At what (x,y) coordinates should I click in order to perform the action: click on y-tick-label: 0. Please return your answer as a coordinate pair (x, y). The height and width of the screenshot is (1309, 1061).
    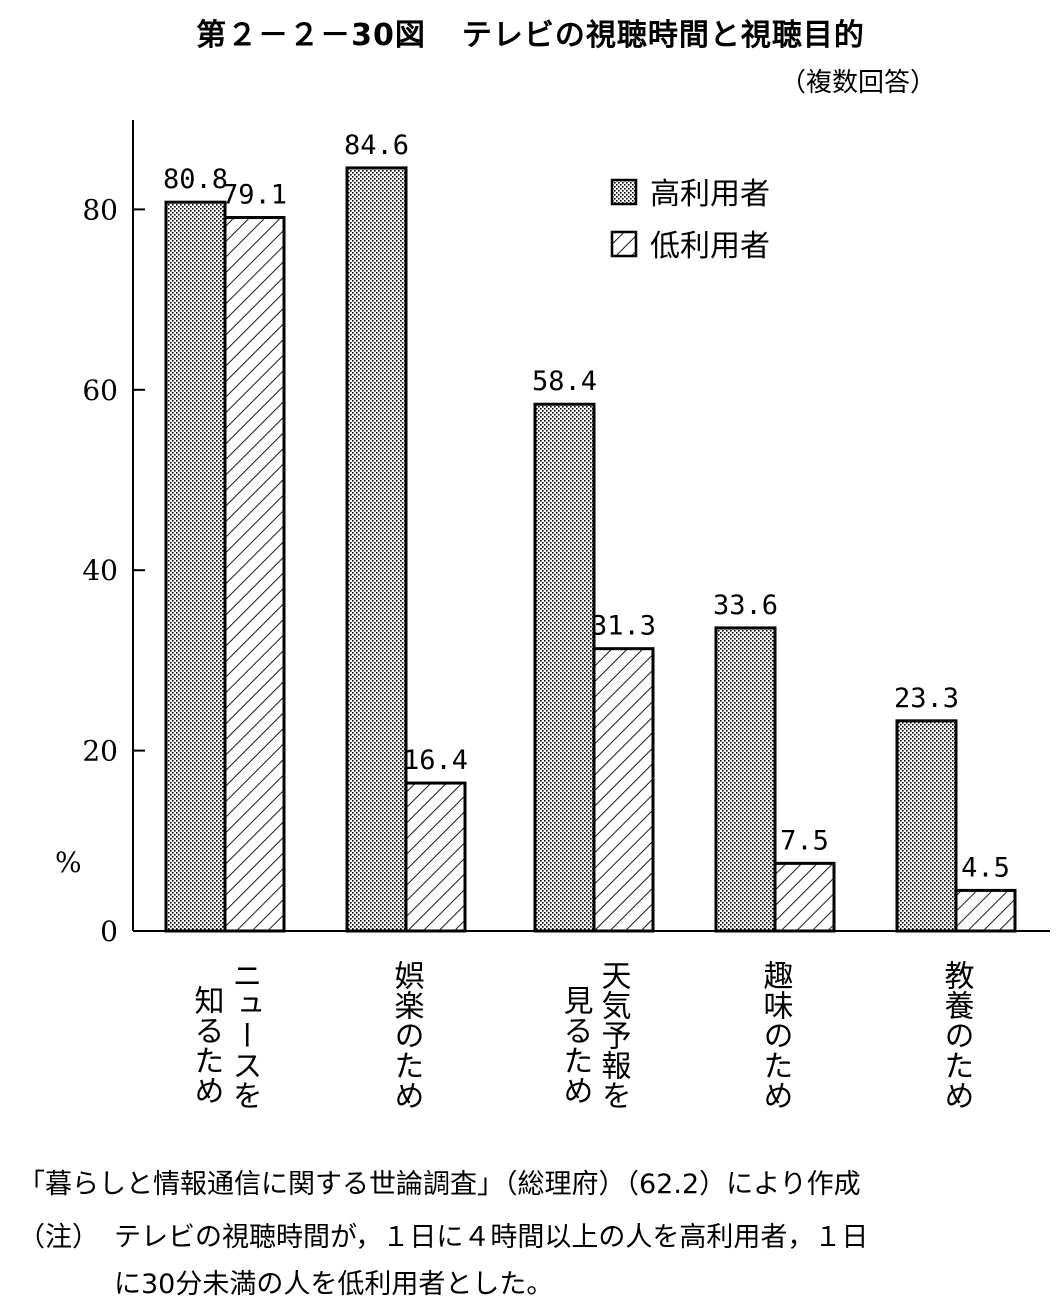
    Looking at the image, I should click on (109, 931).